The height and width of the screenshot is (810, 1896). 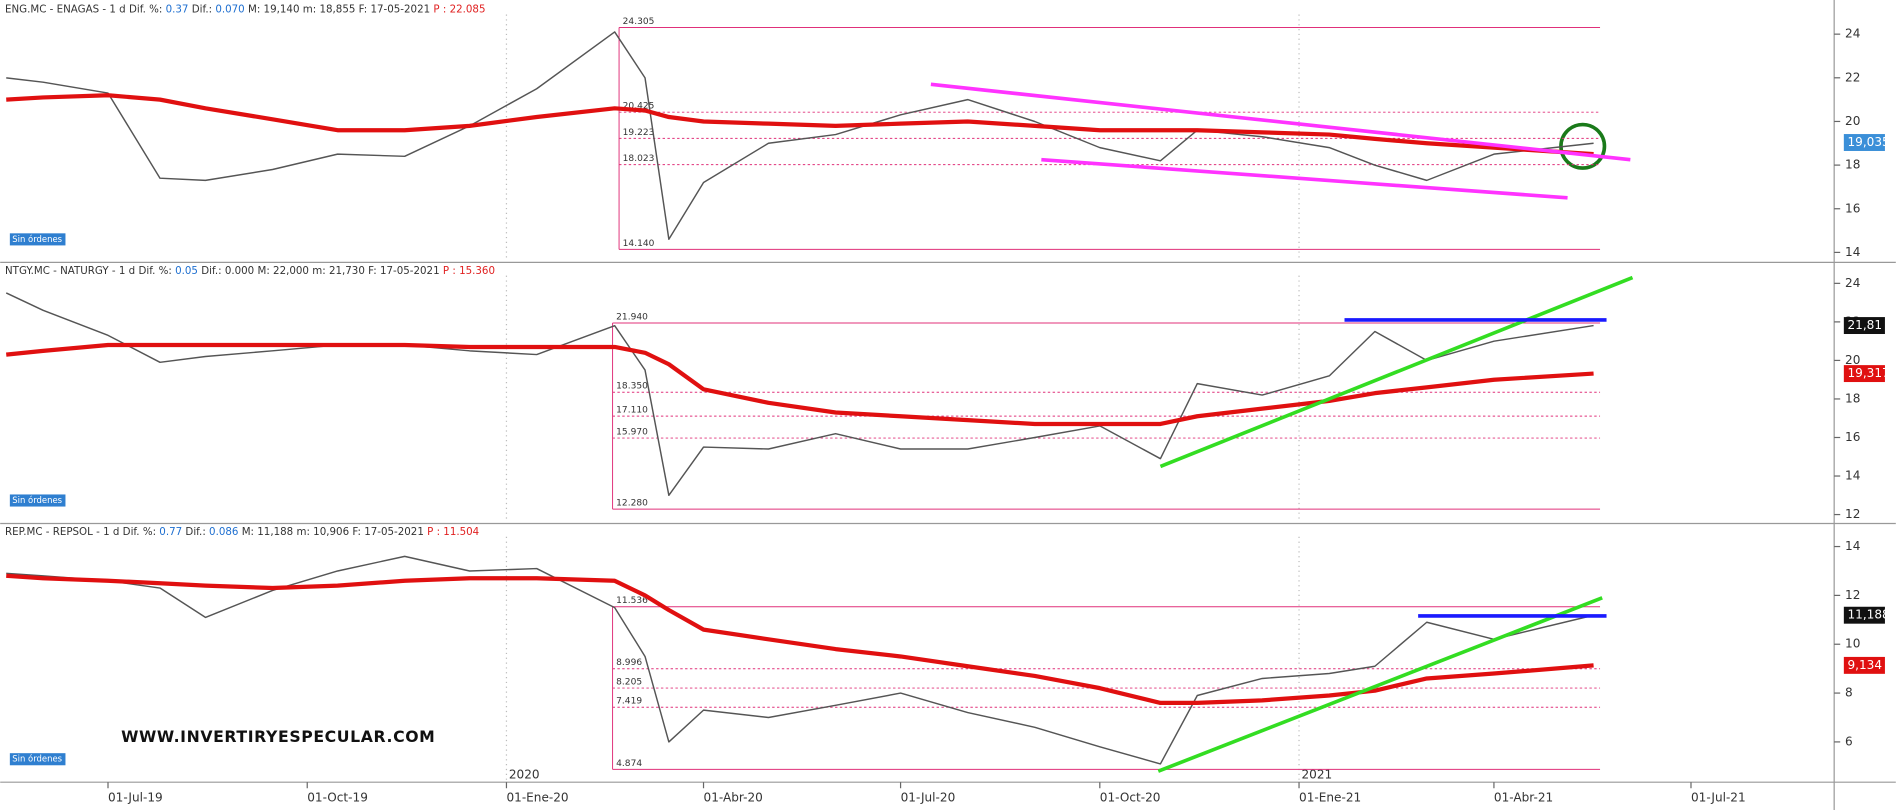 I want to click on level-label: 21.940, so click(x=632, y=317).